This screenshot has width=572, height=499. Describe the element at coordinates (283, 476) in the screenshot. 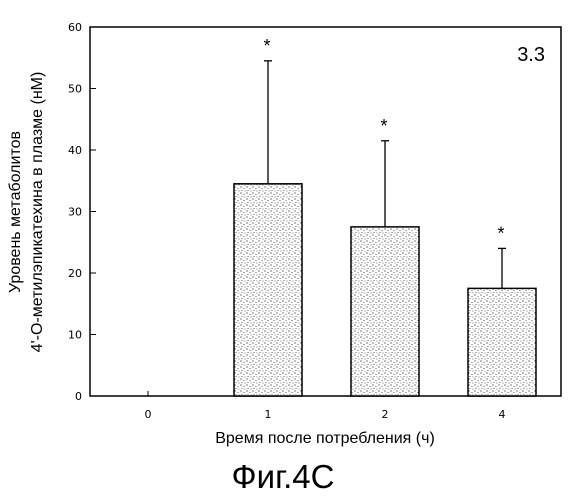

I see `figure-caption: Фиг.4С` at that location.